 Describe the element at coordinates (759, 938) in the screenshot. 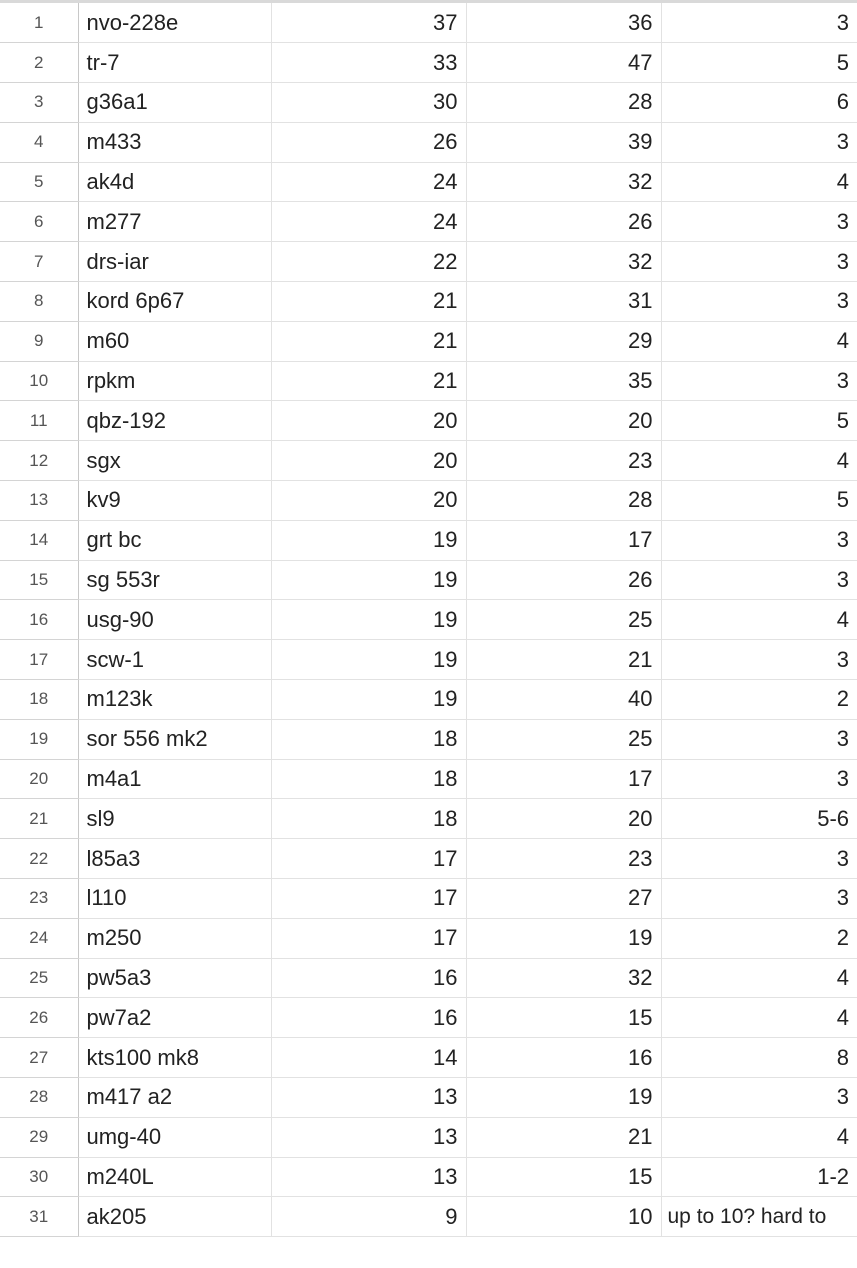

I see `cell-d: 2` at that location.